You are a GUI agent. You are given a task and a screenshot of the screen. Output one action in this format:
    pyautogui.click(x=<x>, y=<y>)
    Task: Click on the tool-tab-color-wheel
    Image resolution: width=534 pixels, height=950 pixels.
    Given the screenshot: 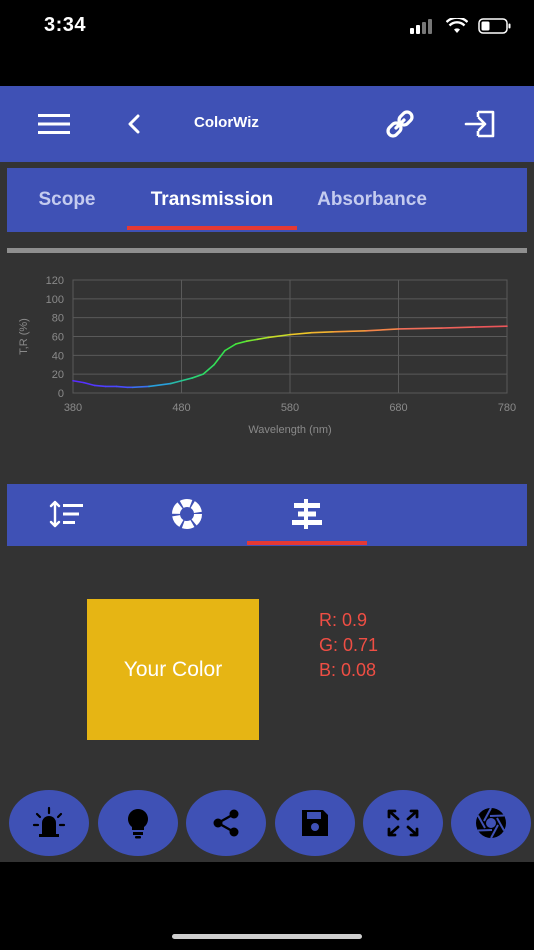 What is the action you would take?
    pyautogui.click(x=187, y=514)
    